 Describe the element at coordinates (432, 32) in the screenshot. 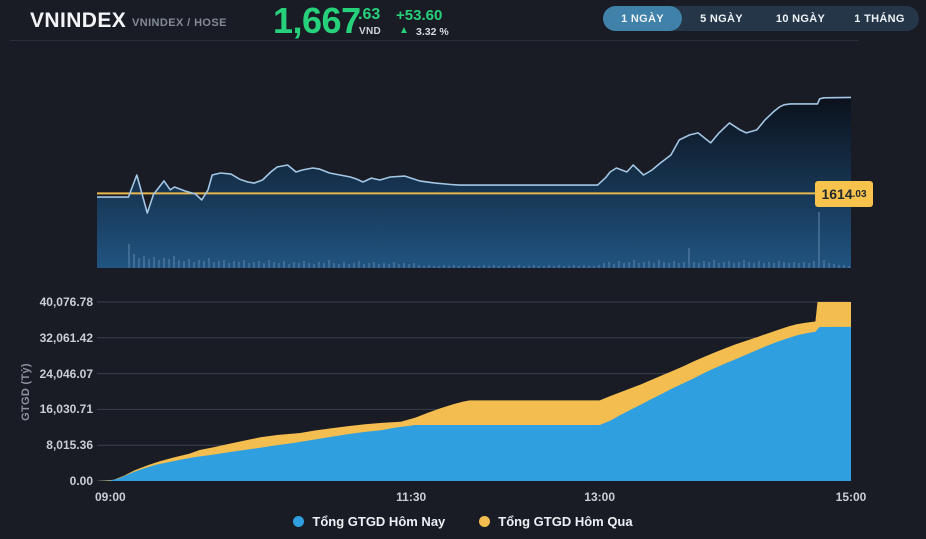

I see `price-change-percent: 3.32 %` at that location.